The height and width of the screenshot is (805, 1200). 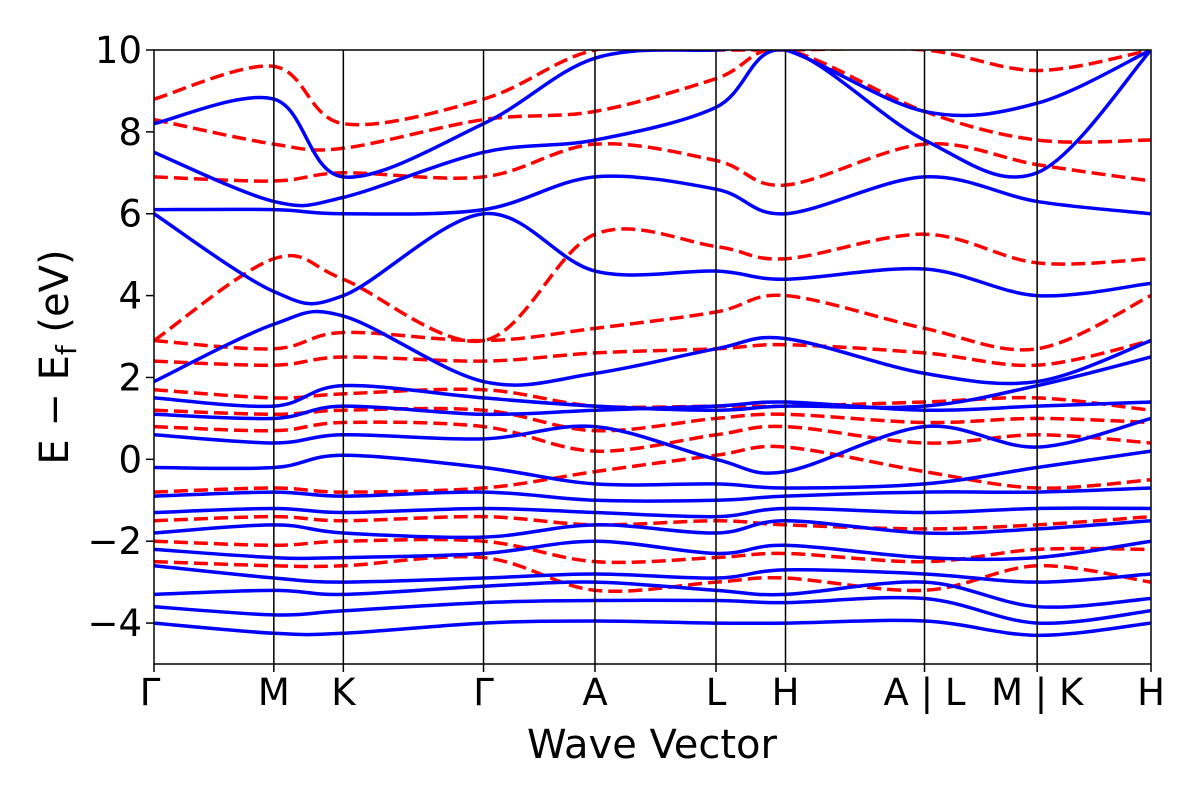 I want to click on y-axis-title-unit: (eV), so click(x=55, y=297).